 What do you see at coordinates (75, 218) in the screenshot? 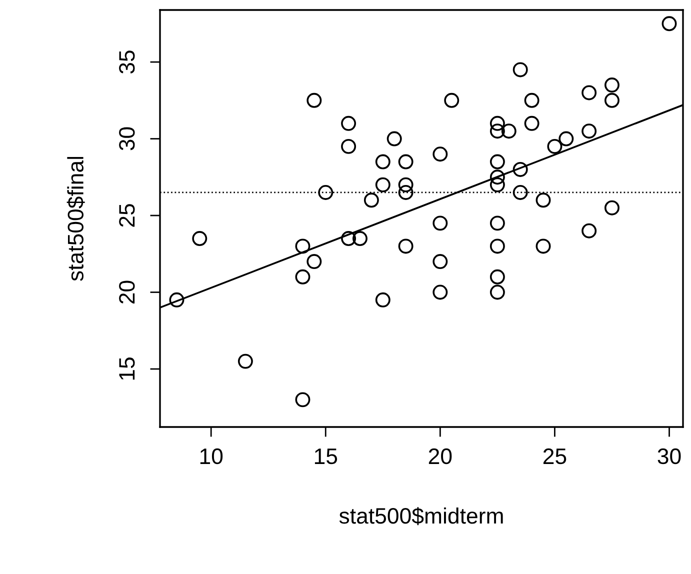
I see `y-axis-title: stat500$final` at bounding box center [75, 218].